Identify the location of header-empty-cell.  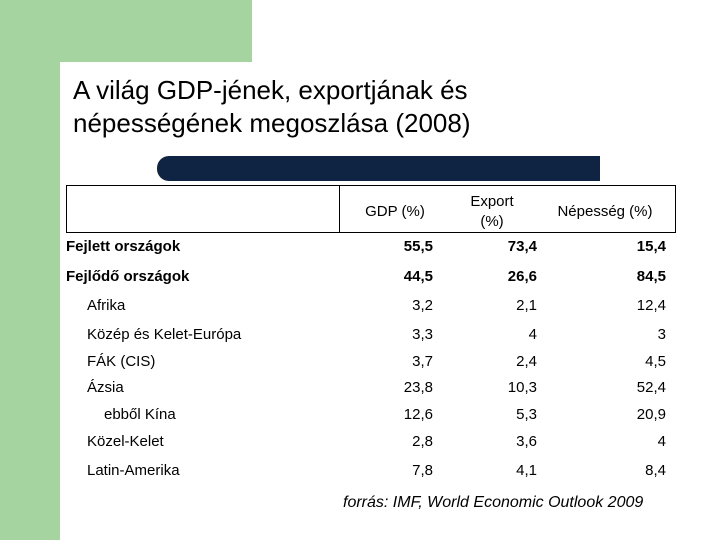
(203, 209).